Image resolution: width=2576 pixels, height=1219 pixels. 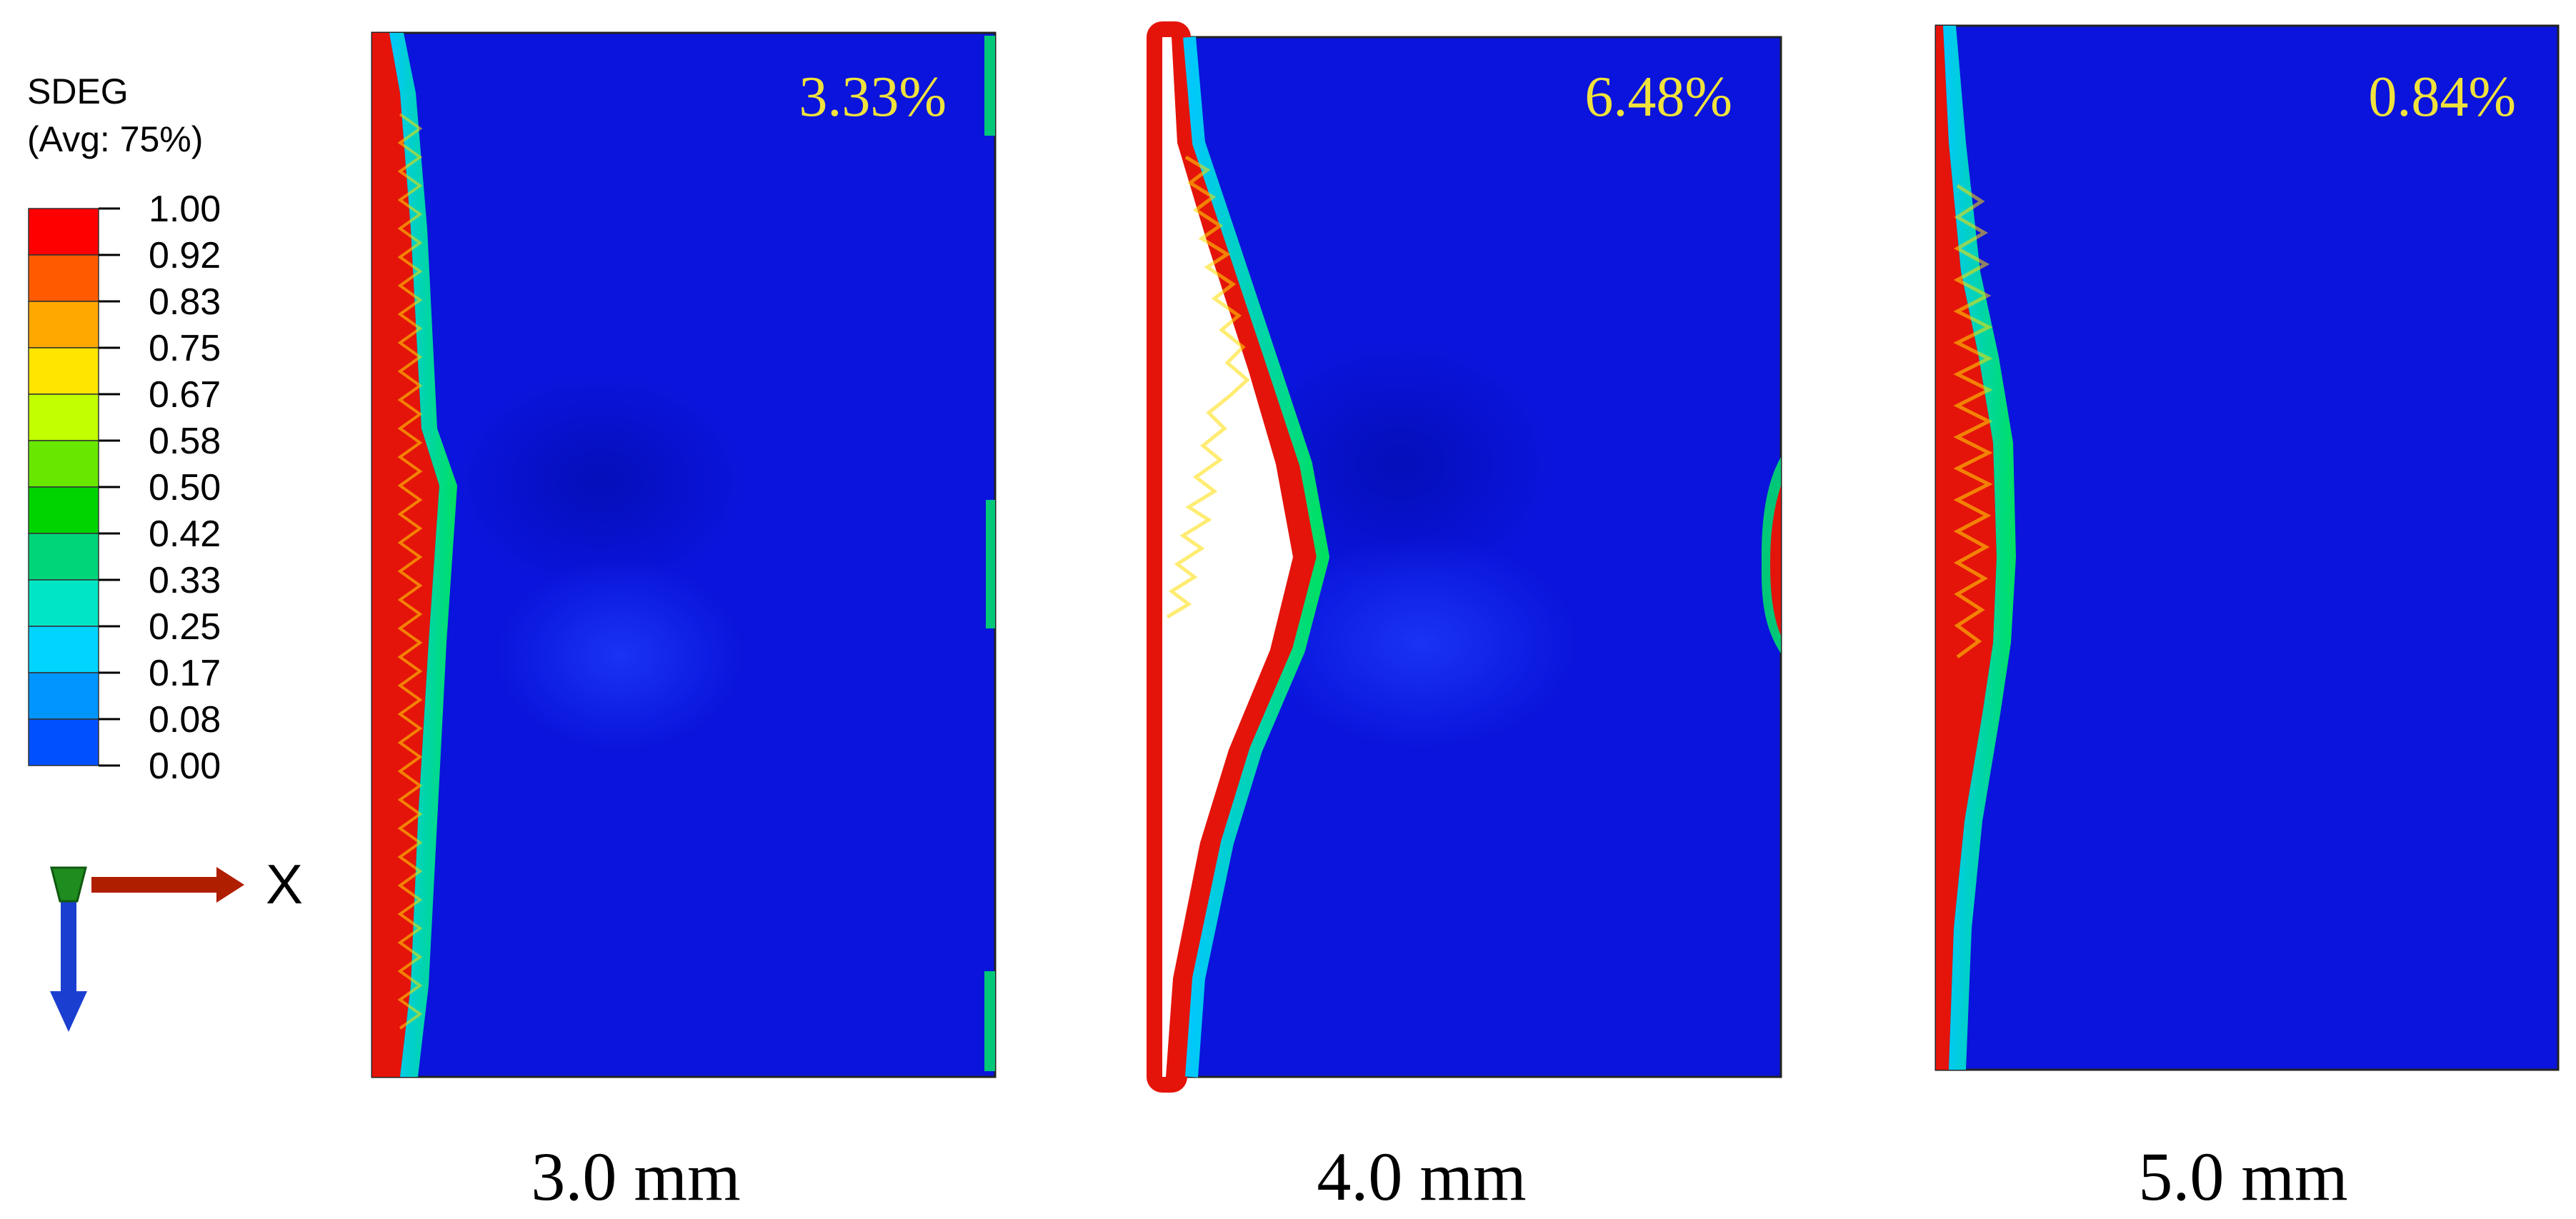 What do you see at coordinates (68, 965) in the screenshot?
I see `y-axis-arrow` at bounding box center [68, 965].